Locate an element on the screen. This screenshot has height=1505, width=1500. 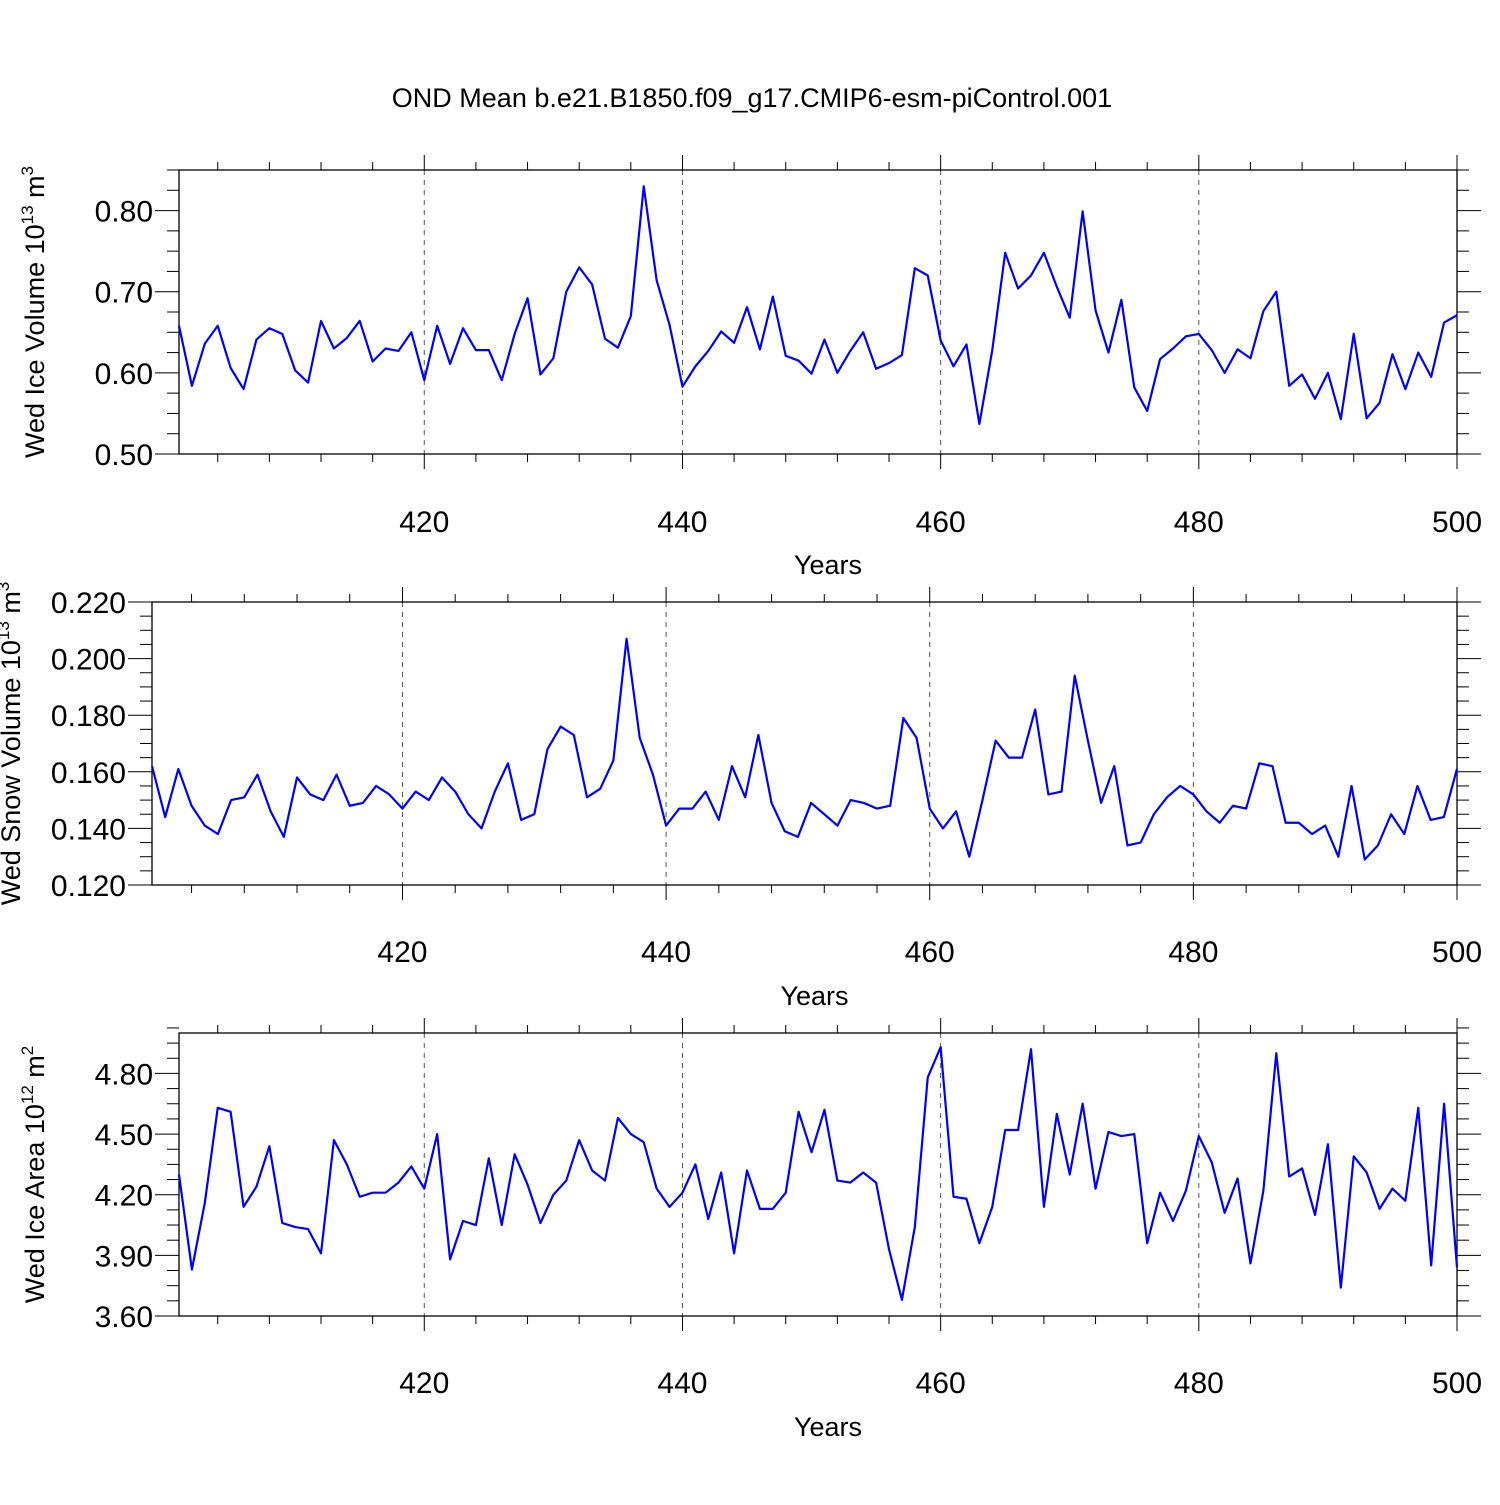
y-tick-label: 0.140 is located at coordinates (88, 829).